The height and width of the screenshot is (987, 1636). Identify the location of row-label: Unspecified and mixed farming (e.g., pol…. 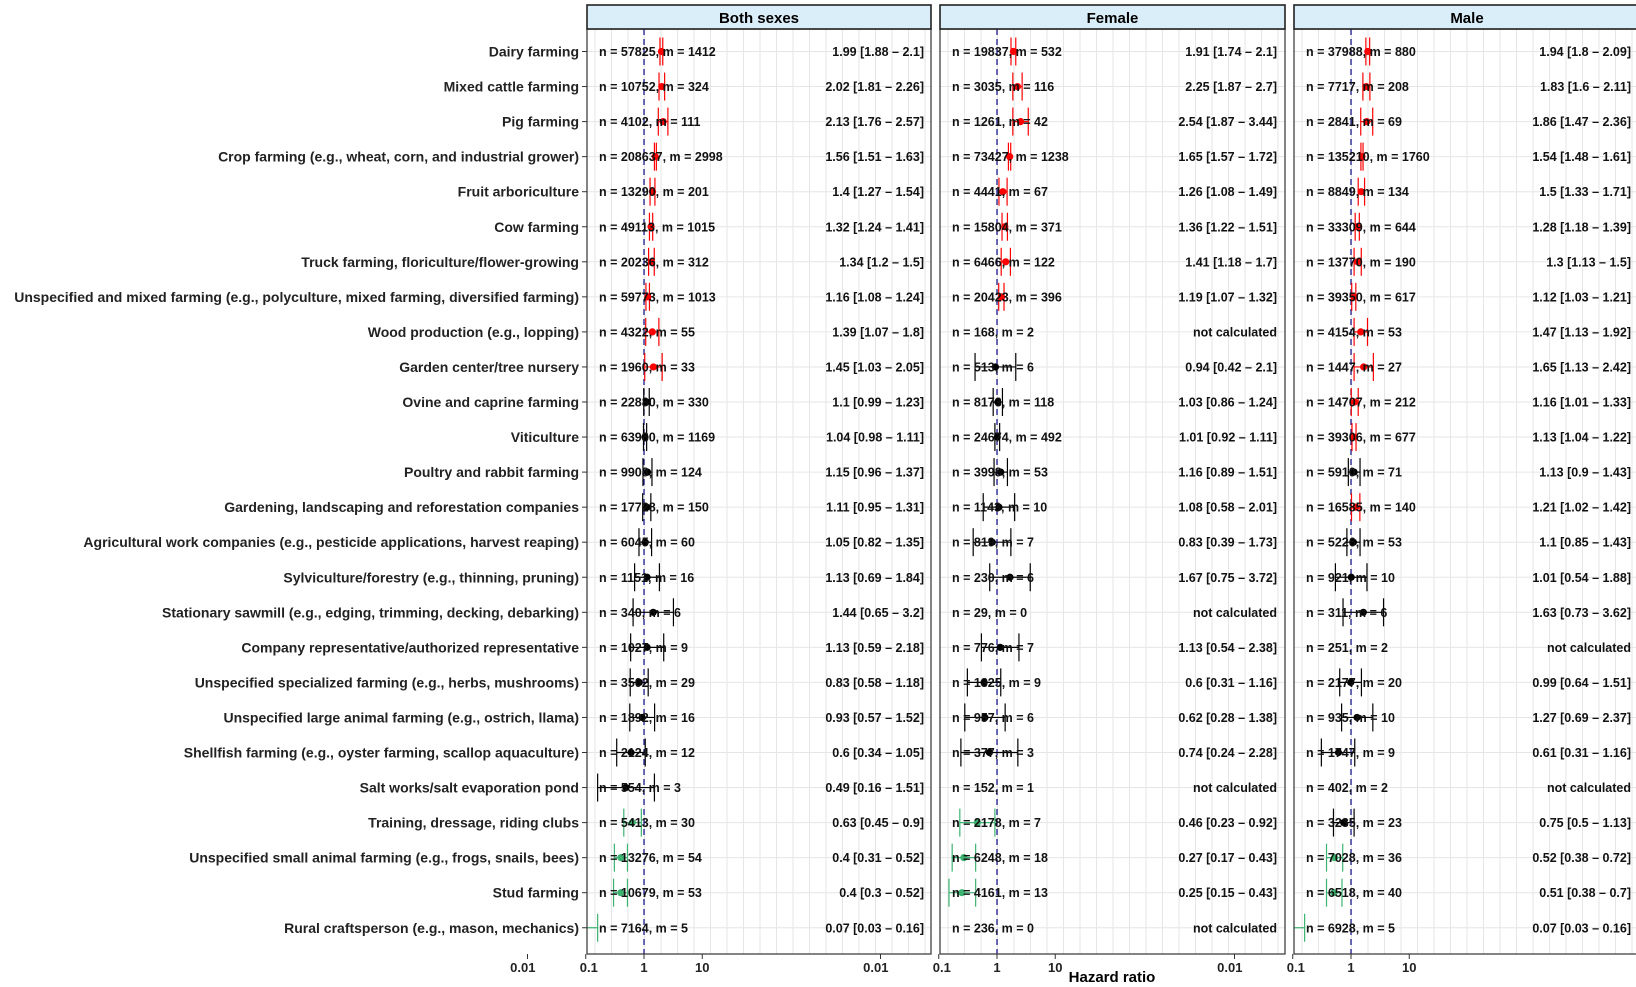
(296, 297).